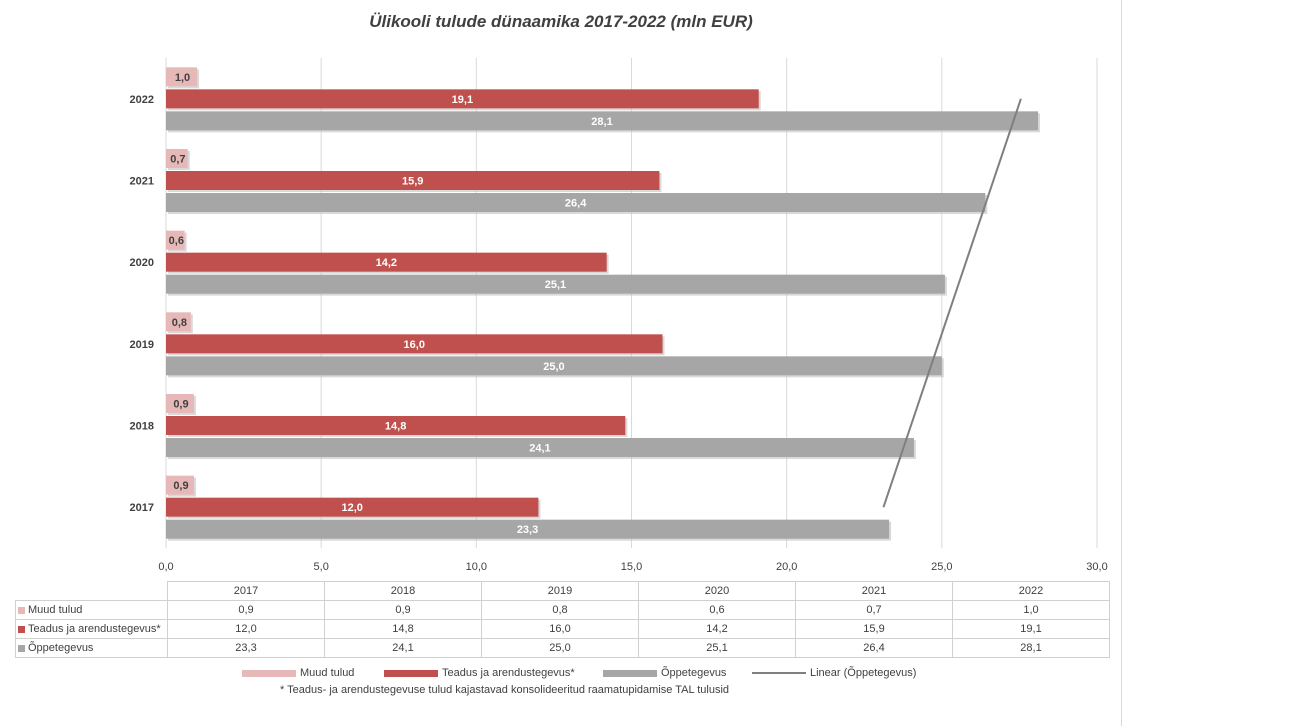 The width and height of the screenshot is (1289, 726). I want to click on table-cell: 28,1, so click(1031, 648).